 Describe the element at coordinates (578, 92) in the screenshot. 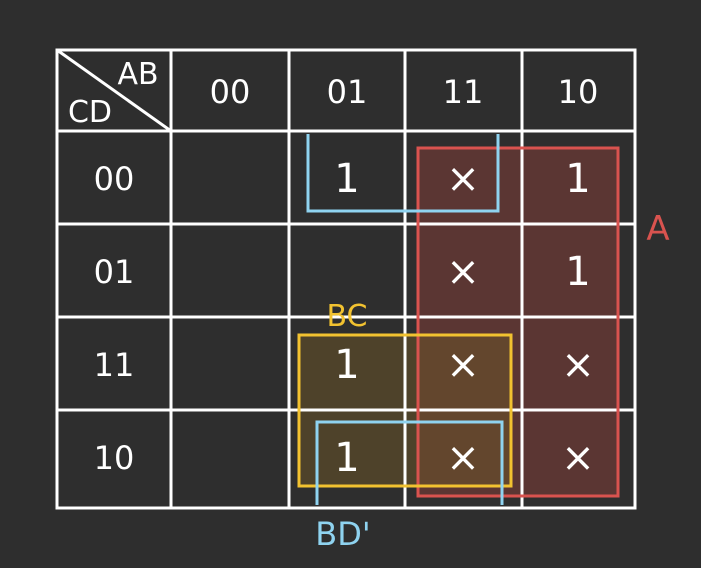

I see `col-header-3: 10` at that location.